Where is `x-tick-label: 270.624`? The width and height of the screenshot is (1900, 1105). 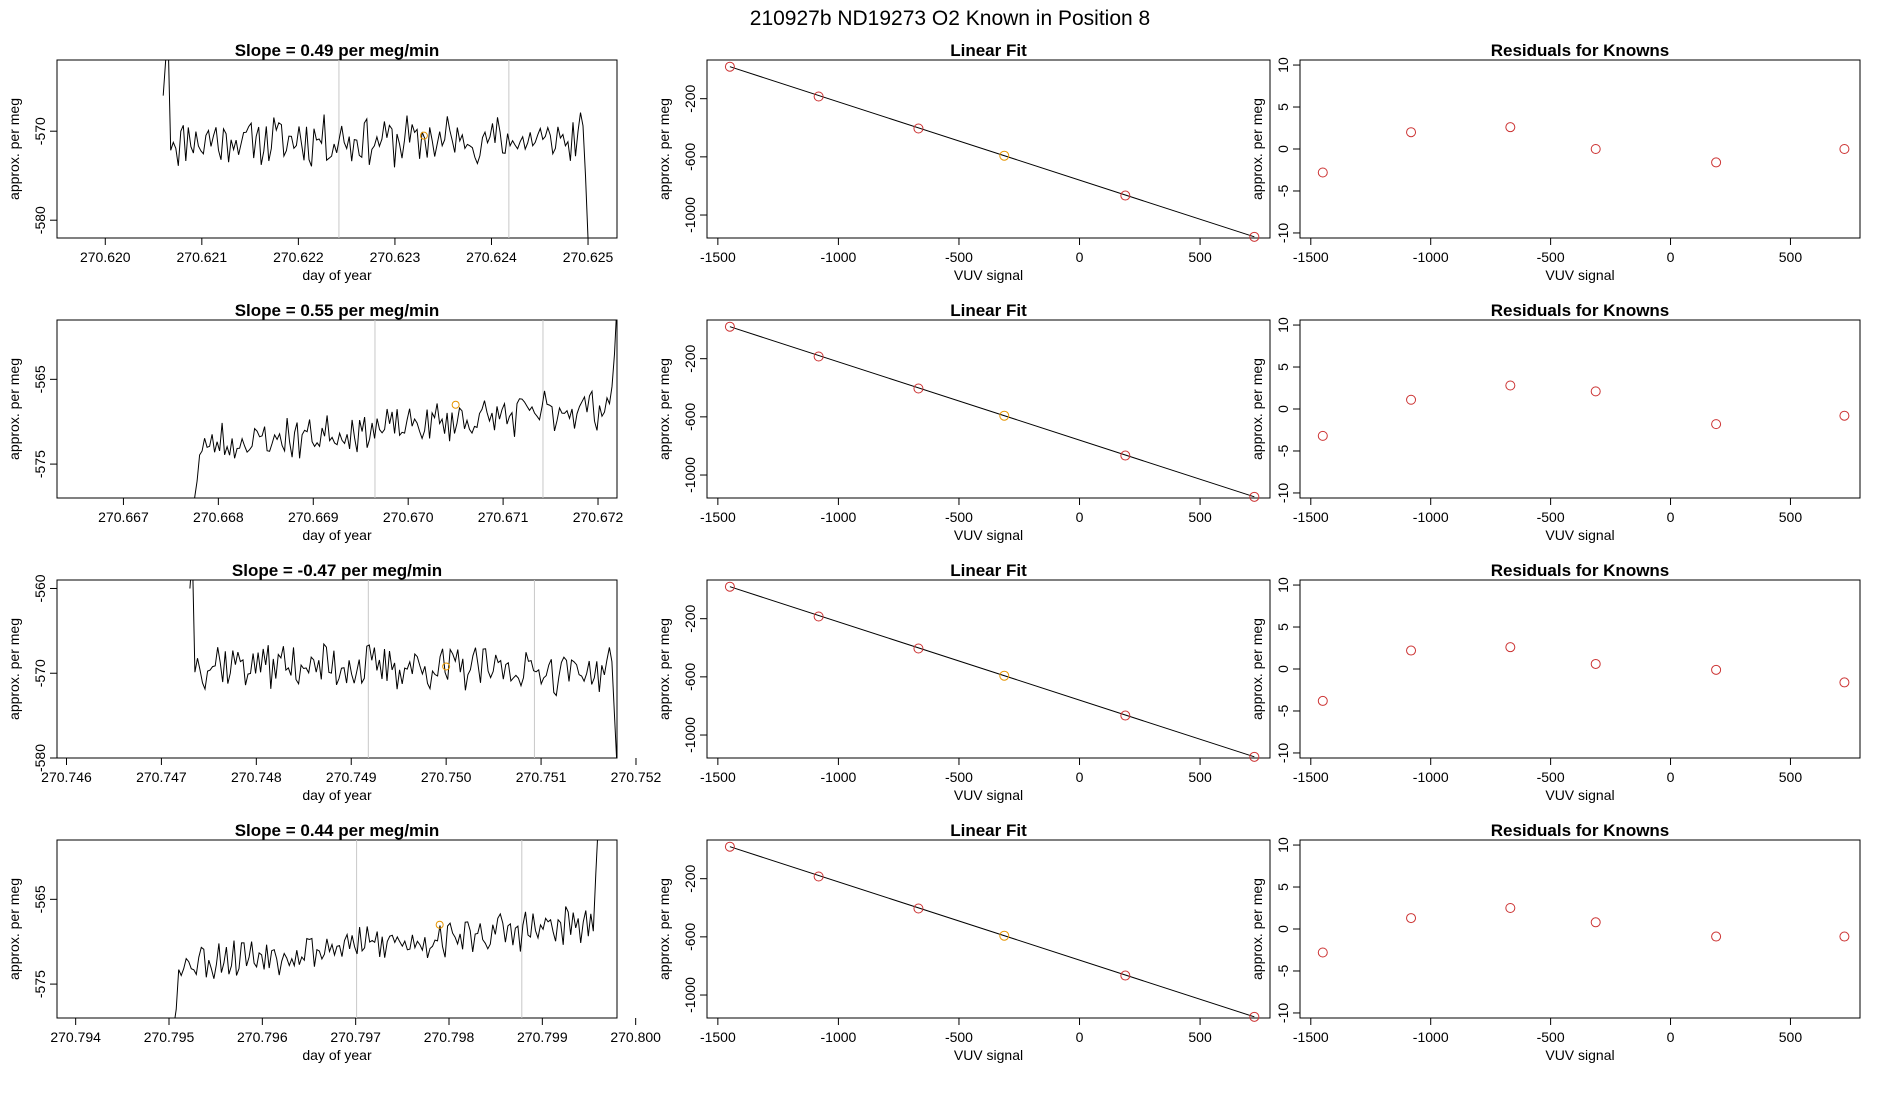
x-tick-label: 270.624 is located at coordinates (491, 257).